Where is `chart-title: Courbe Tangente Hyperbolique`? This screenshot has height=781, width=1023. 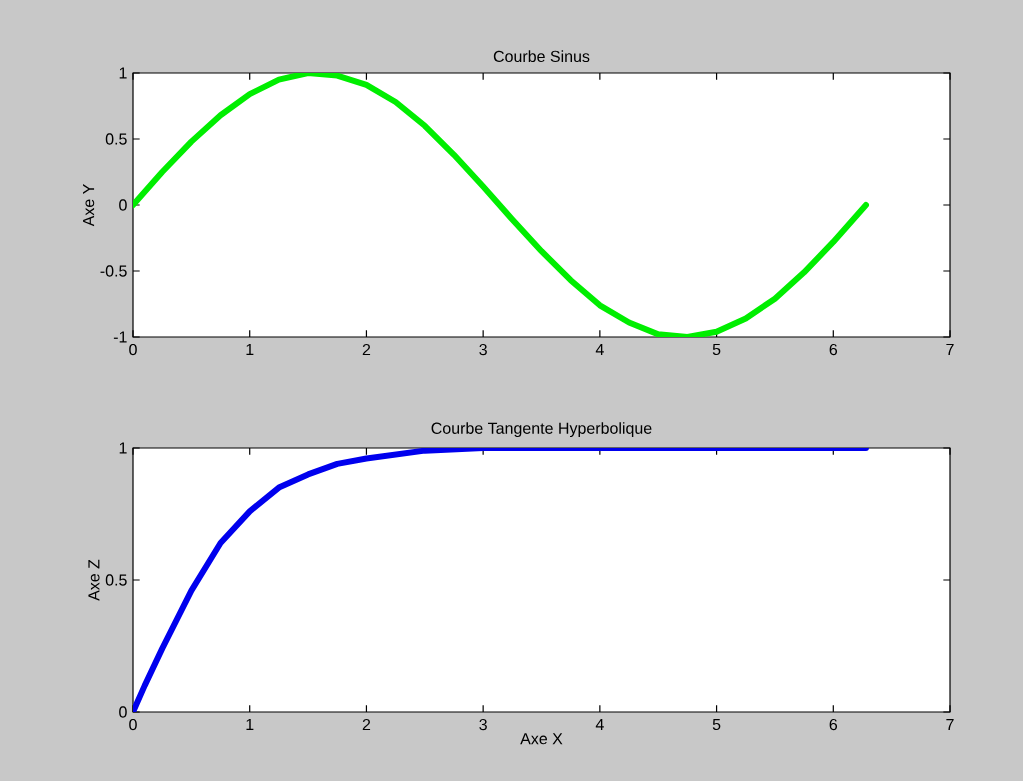 chart-title: Courbe Tangente Hyperbolique is located at coordinates (541, 430).